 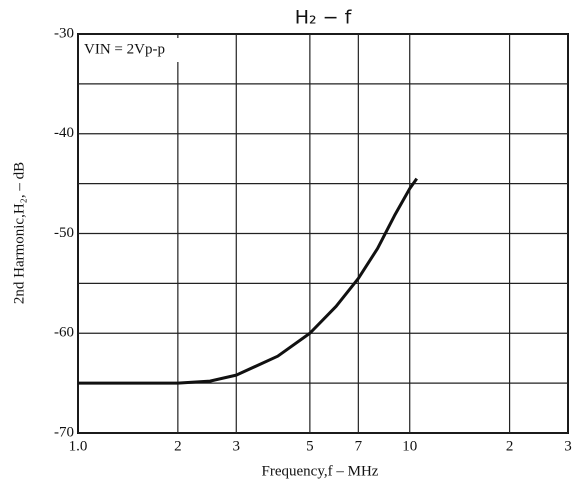 What do you see at coordinates (64, 33) in the screenshot?
I see `y-tick-label: -30` at bounding box center [64, 33].